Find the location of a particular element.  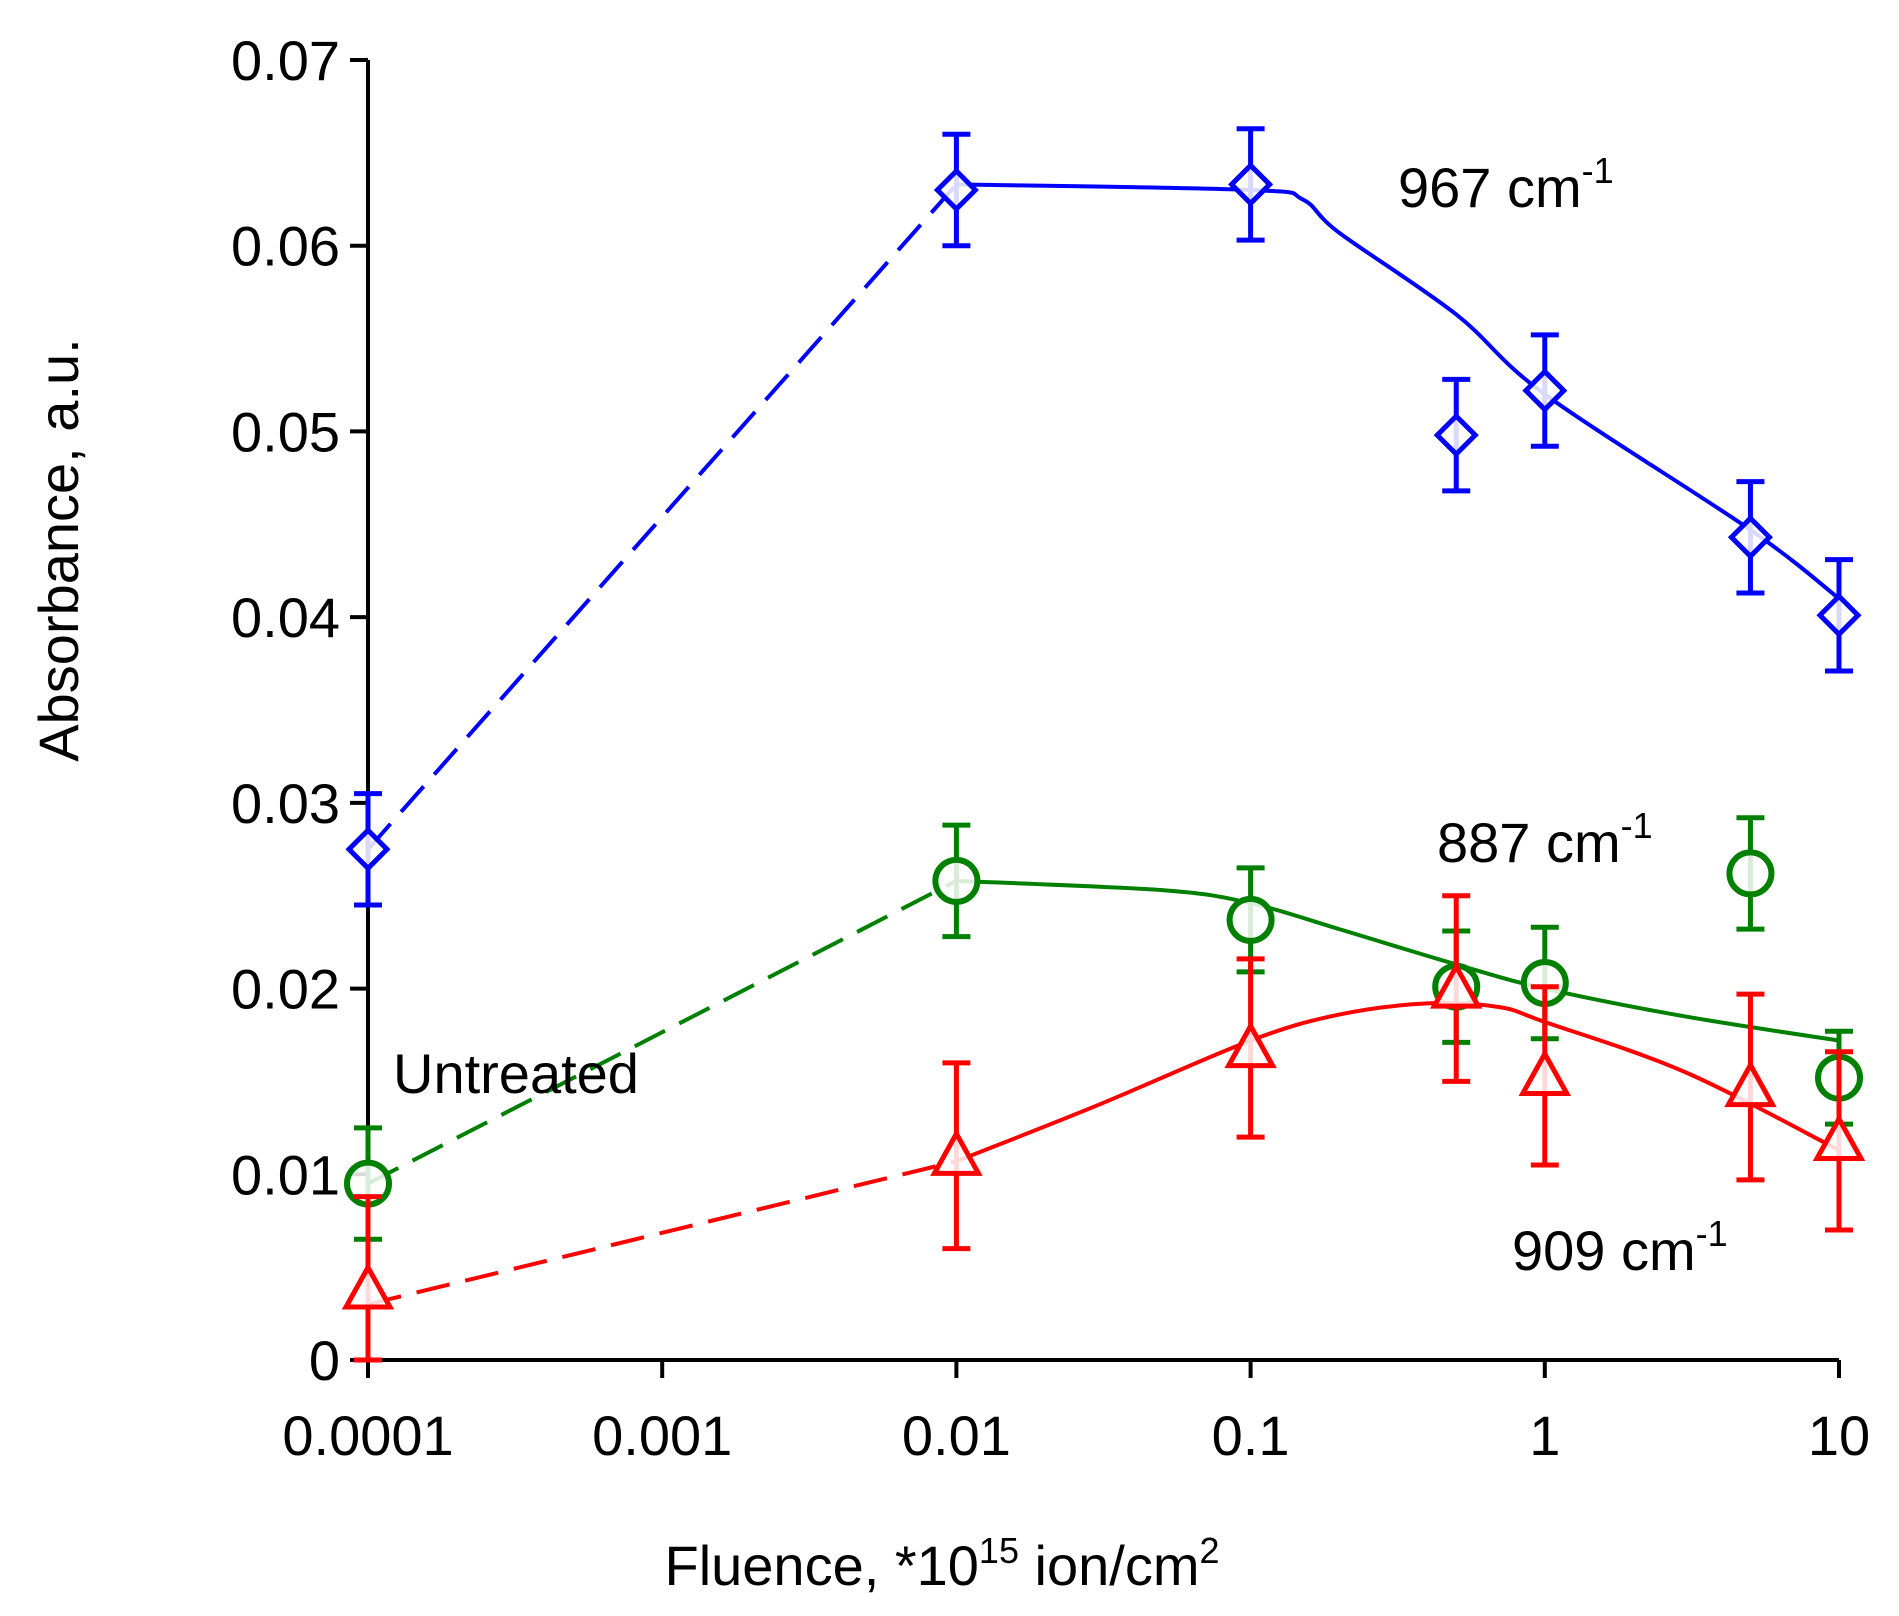

y-axis-title: Absorbance, a.u. is located at coordinates (58, 549).